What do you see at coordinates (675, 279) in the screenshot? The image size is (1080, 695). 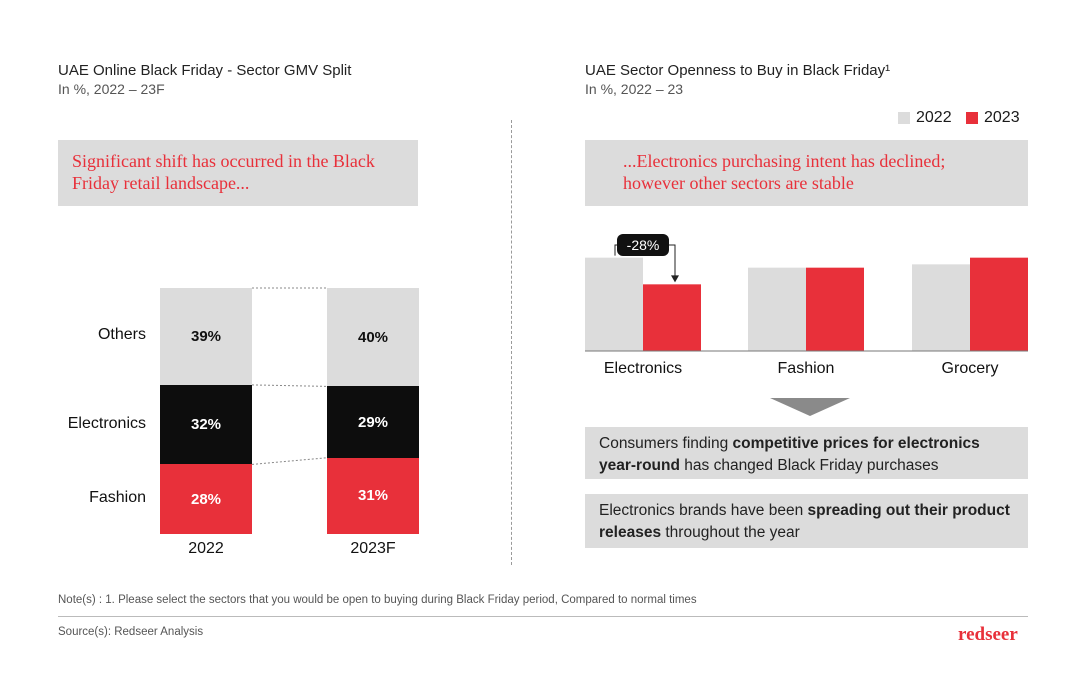 I see `change-arrowhead` at bounding box center [675, 279].